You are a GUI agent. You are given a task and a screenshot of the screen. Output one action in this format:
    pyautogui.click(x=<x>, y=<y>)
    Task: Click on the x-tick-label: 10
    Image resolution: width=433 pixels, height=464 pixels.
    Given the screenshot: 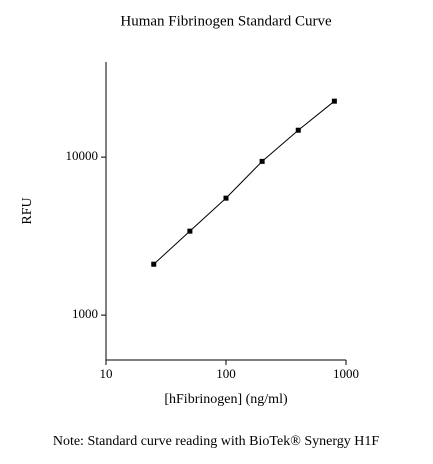 What is the action you would take?
    pyautogui.click(x=106, y=373)
    